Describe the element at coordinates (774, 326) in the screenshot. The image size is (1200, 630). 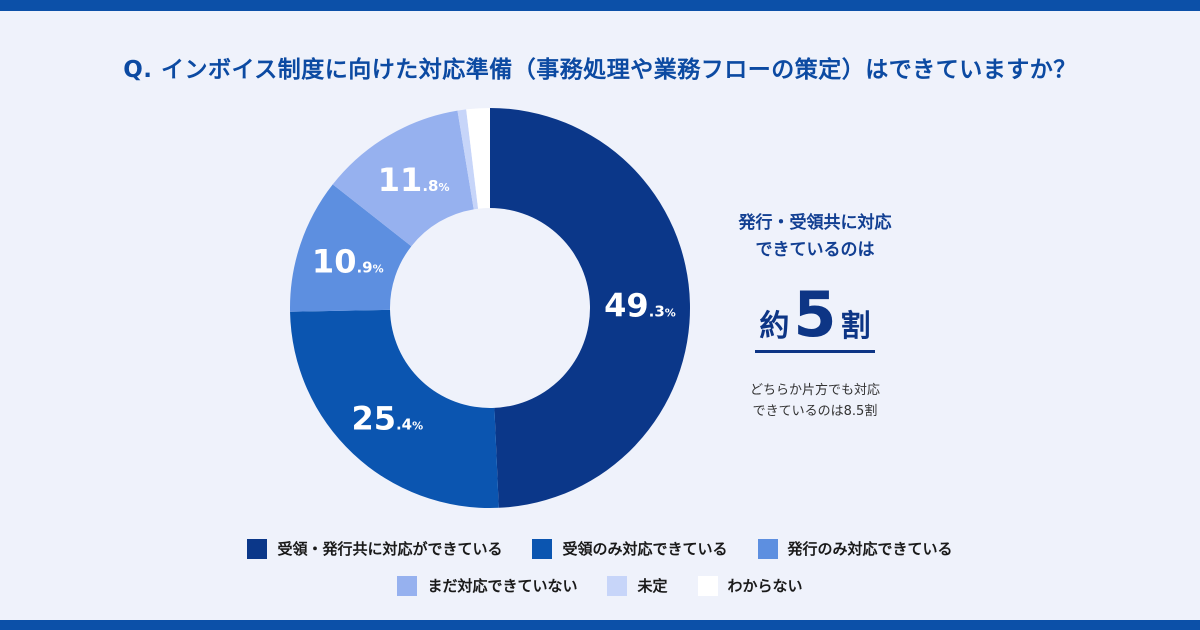
I see `summary-big-prefix: 約` at that location.